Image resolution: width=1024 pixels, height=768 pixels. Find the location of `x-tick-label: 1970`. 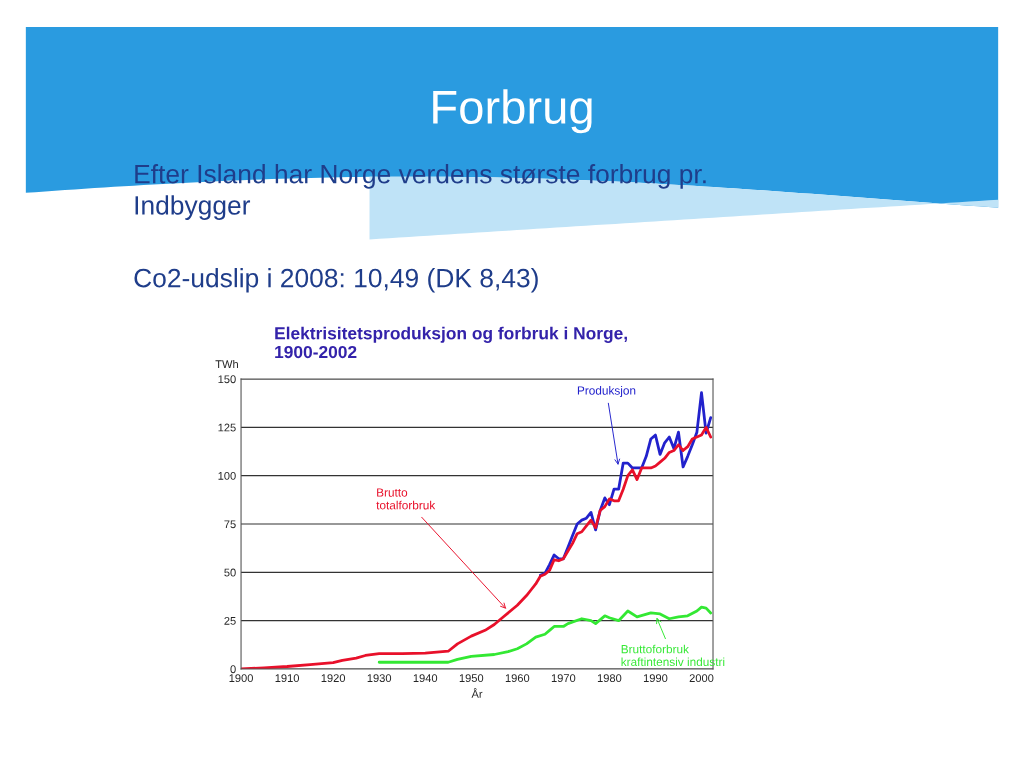

x-tick-label: 1970 is located at coordinates (563, 678).